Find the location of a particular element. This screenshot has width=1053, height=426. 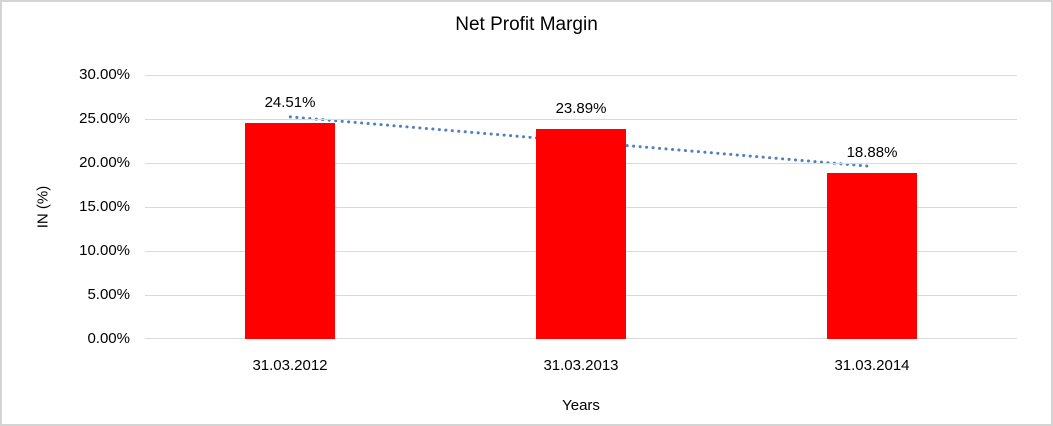

y-tick-label: 20.00% is located at coordinates (104, 162).